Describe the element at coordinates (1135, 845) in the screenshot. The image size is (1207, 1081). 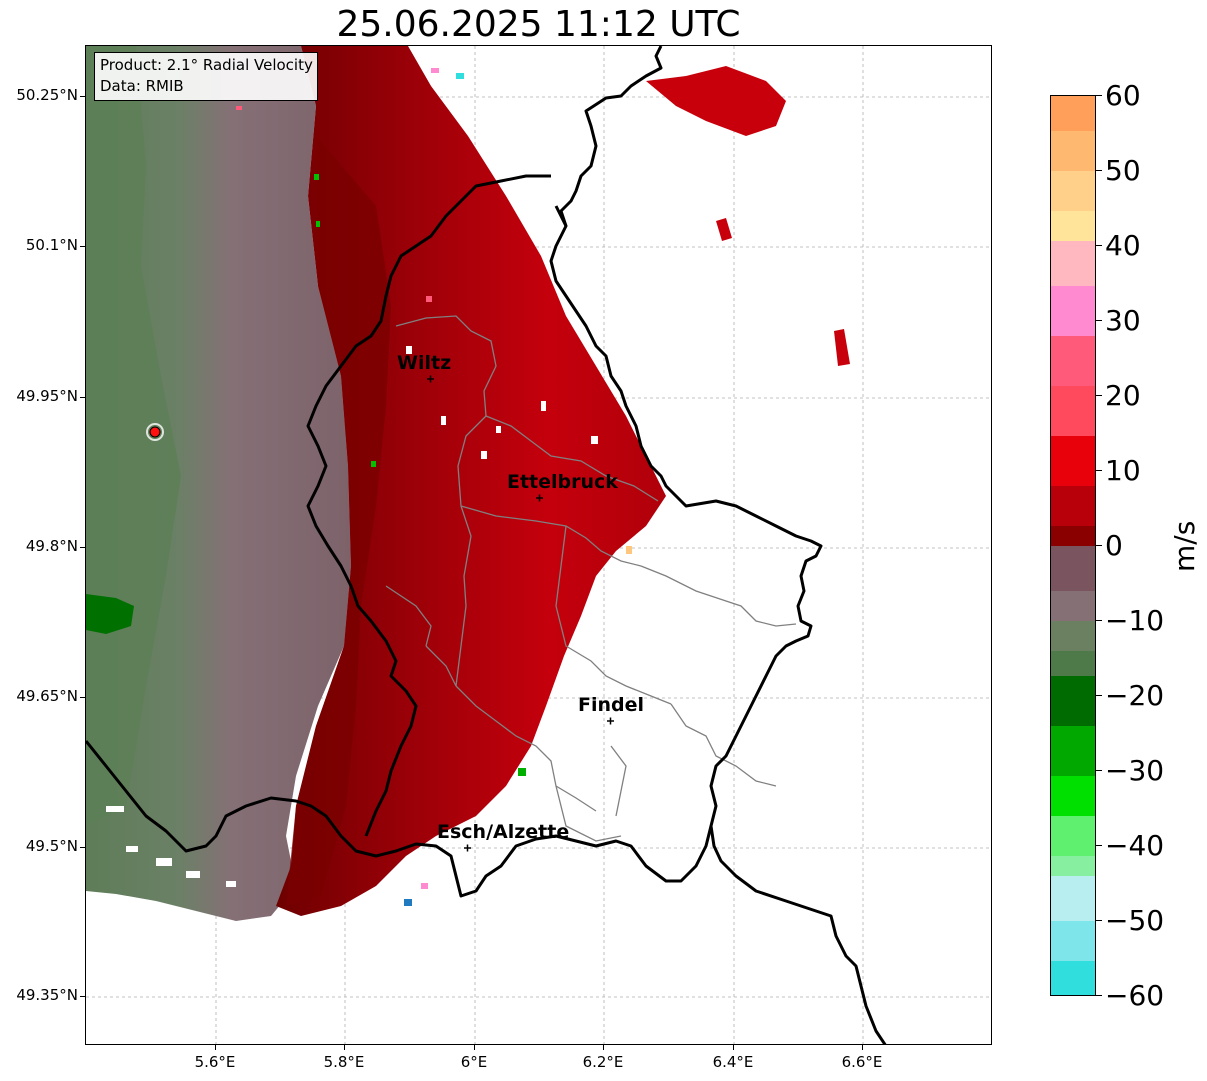
I see `colorbar-label: −40` at that location.